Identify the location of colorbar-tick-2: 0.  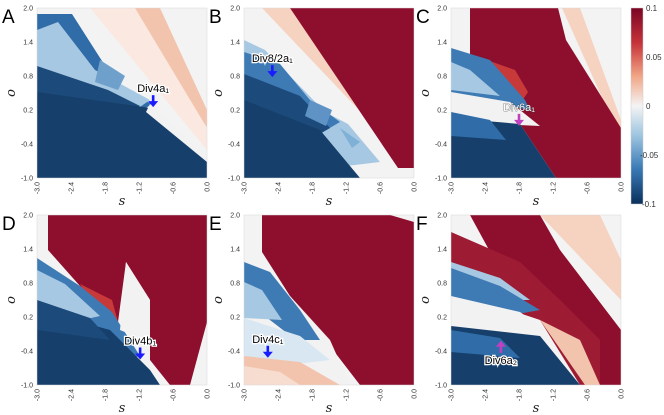
(648, 106).